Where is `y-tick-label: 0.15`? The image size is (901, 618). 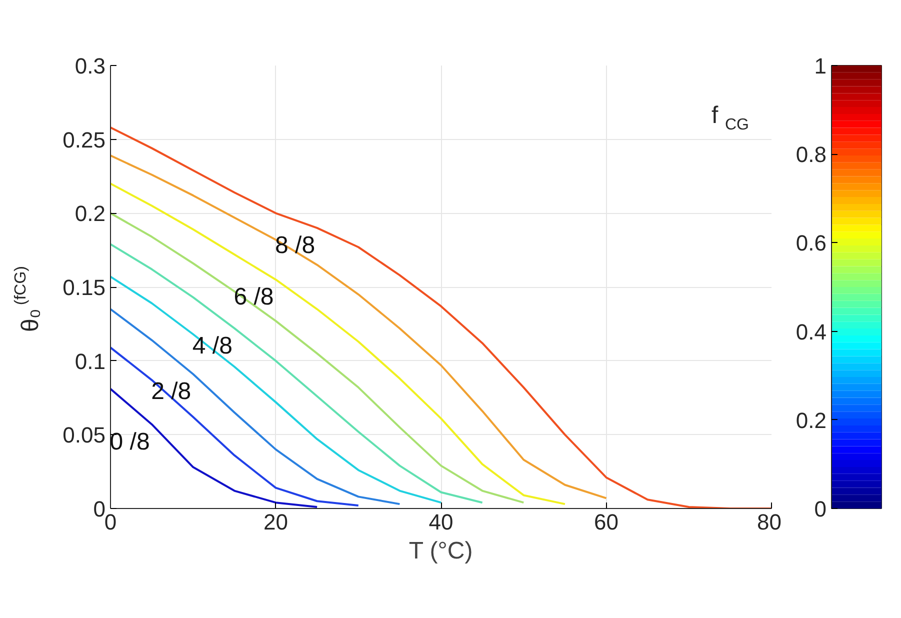
y-tick-label: 0.15 is located at coordinates (84, 287).